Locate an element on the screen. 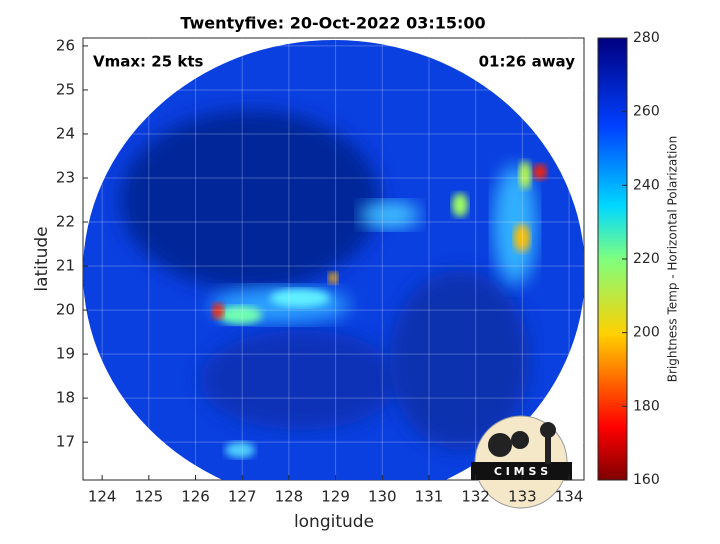 This screenshot has width=720, height=544. colorbar-tick-label: 260 is located at coordinates (646, 112).